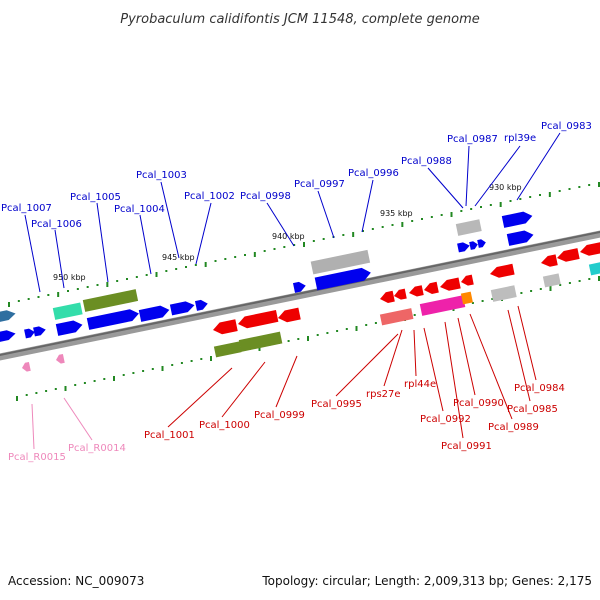 Image resolution: width=600 pixels, height=600 pixels. What do you see at coordinates (279, 415) in the screenshot?
I see `gene-label-pcal-0999: Pcal_0999` at bounding box center [279, 415].